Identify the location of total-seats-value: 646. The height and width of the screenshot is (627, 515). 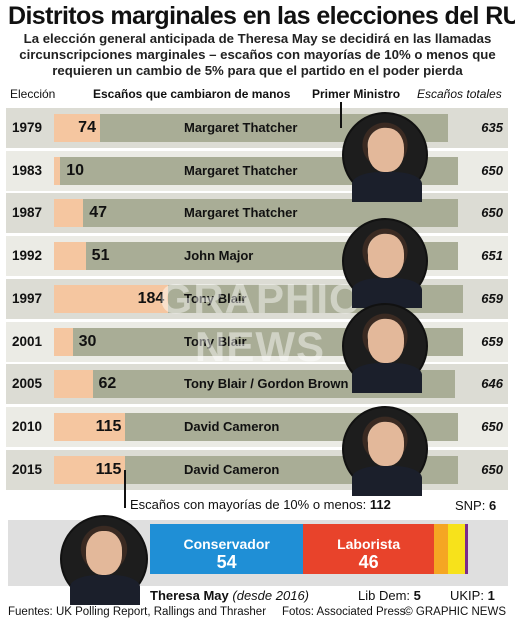
(492, 384).